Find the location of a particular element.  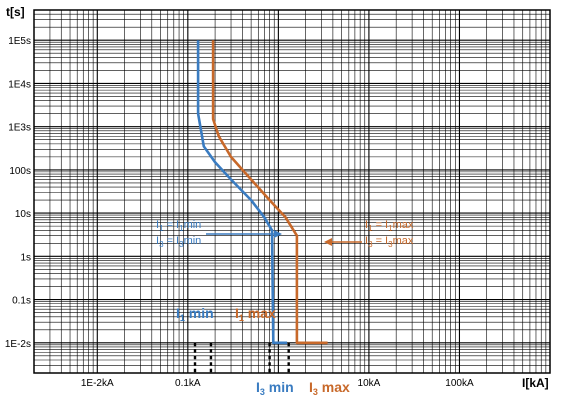

x-tick-labels: 1E-2kA 0.1kA 10kA 100kA is located at coordinates (277, 383).